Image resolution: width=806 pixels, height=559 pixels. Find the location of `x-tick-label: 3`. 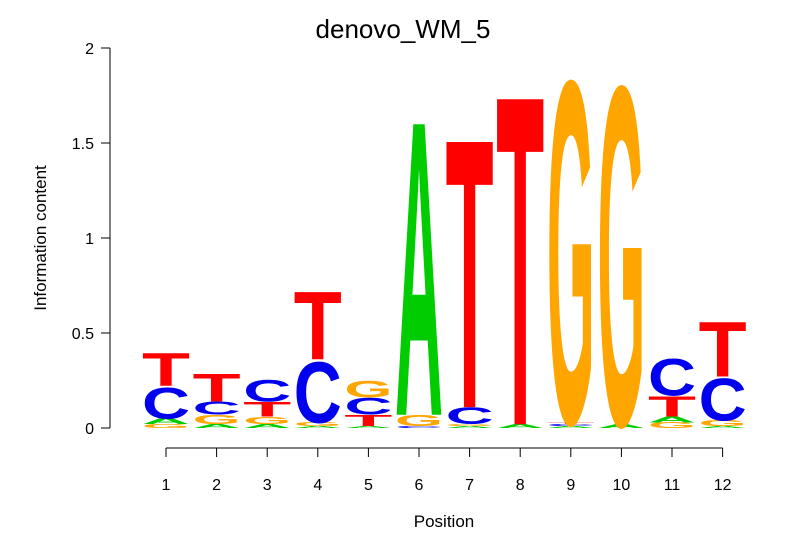

x-tick-label: 3 is located at coordinates (267, 485).